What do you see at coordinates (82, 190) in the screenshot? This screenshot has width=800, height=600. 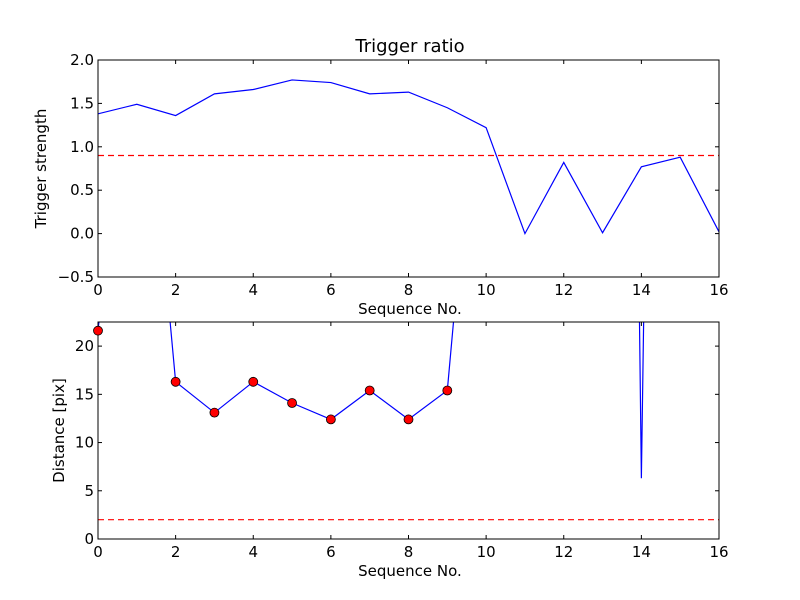 I see `y-tick-label: 0.5` at bounding box center [82, 190].